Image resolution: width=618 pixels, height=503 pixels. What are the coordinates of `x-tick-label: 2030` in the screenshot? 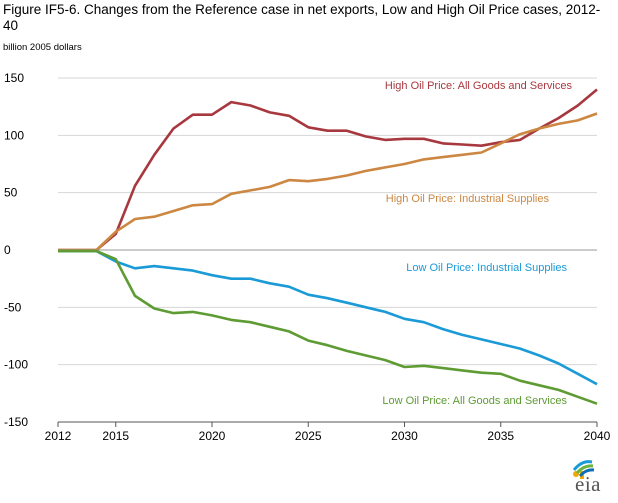 It's located at (404, 436).